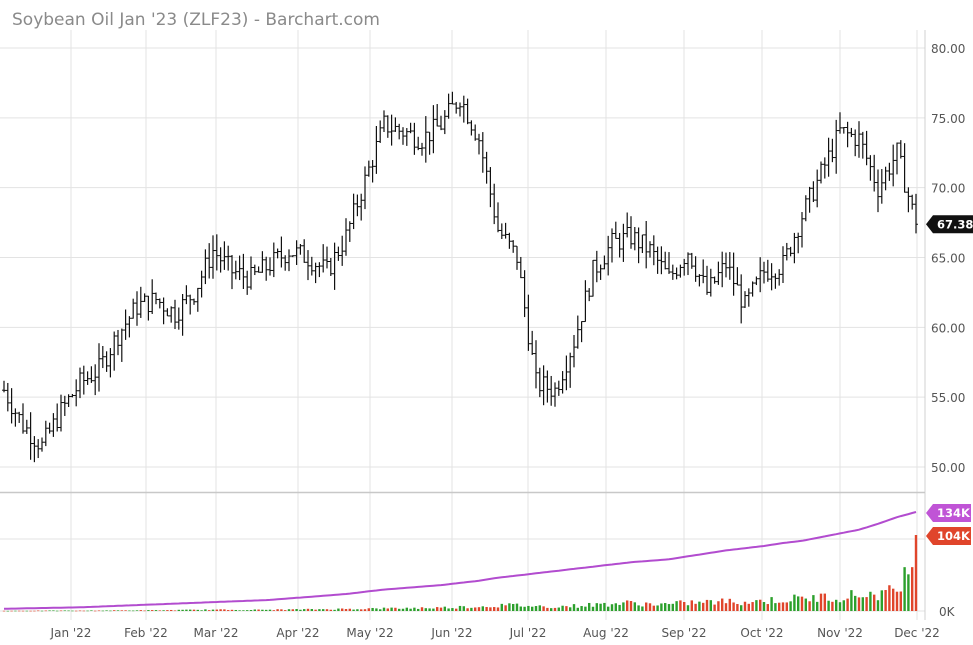 Image resolution: width=973 pixels, height=645 pixels. I want to click on date-tick-label: Aug '22, so click(606, 633).